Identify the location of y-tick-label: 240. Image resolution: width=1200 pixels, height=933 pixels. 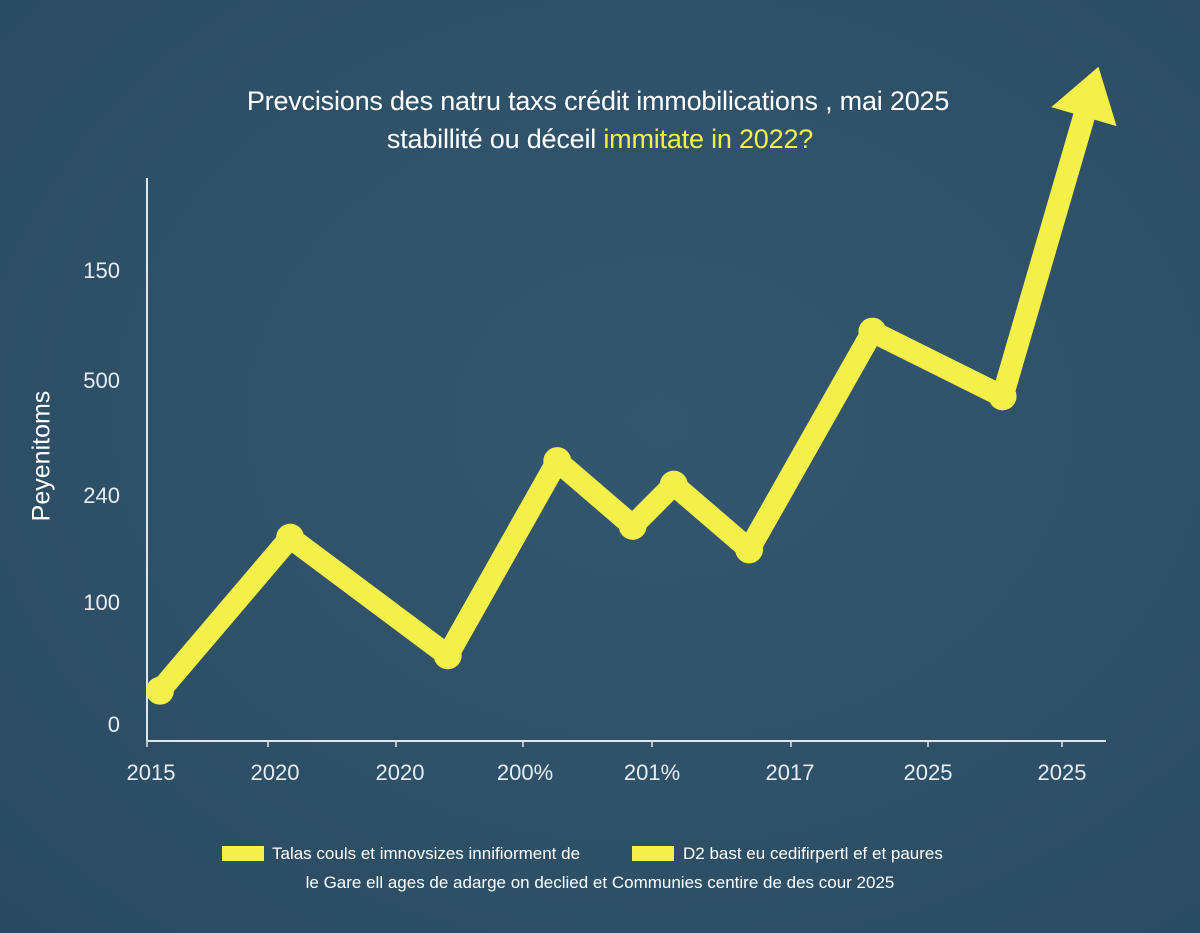
(101, 495).